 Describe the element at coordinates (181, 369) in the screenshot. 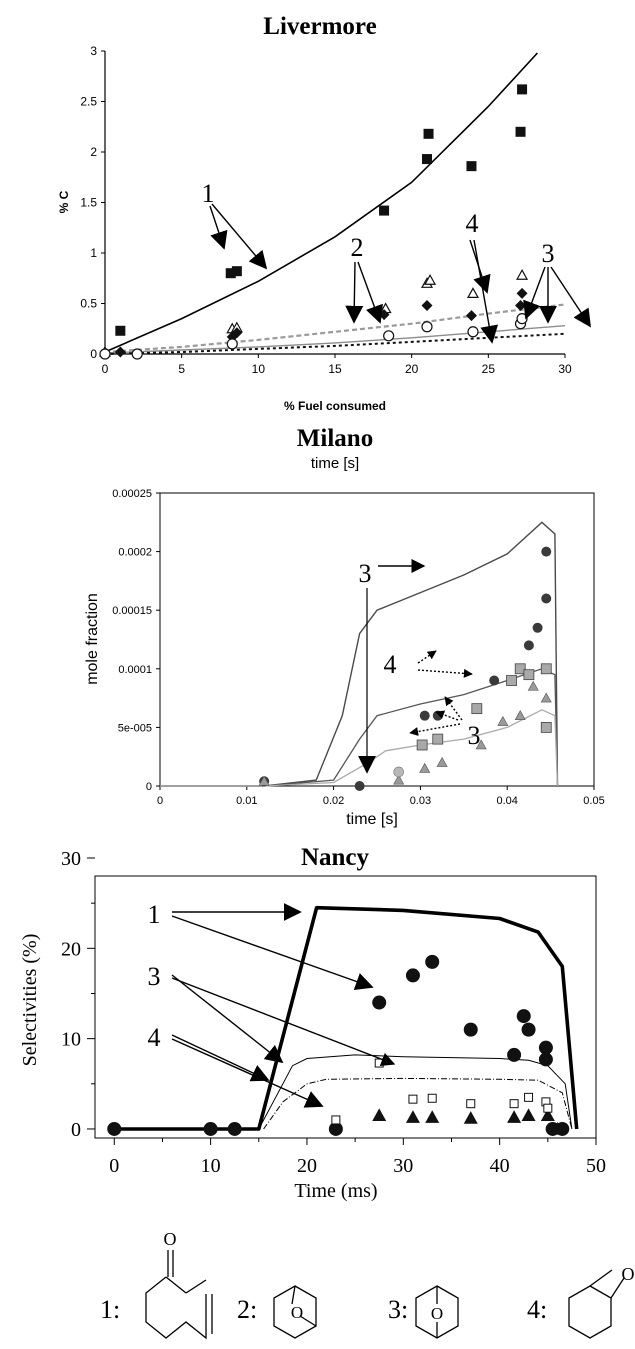

I see `x-tick-label: 5` at that location.